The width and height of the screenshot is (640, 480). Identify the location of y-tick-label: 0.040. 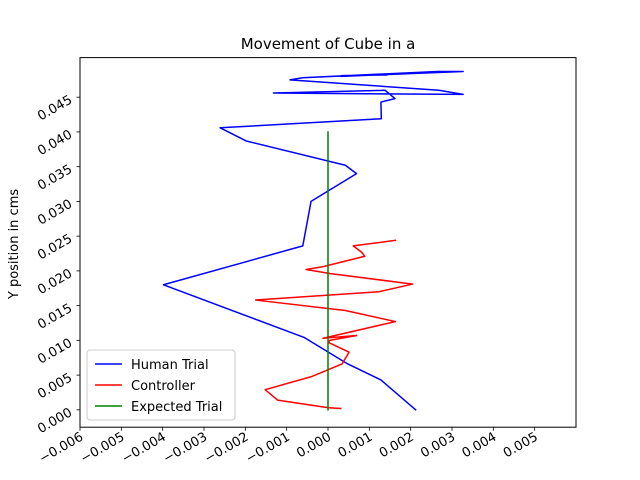
(55, 143).